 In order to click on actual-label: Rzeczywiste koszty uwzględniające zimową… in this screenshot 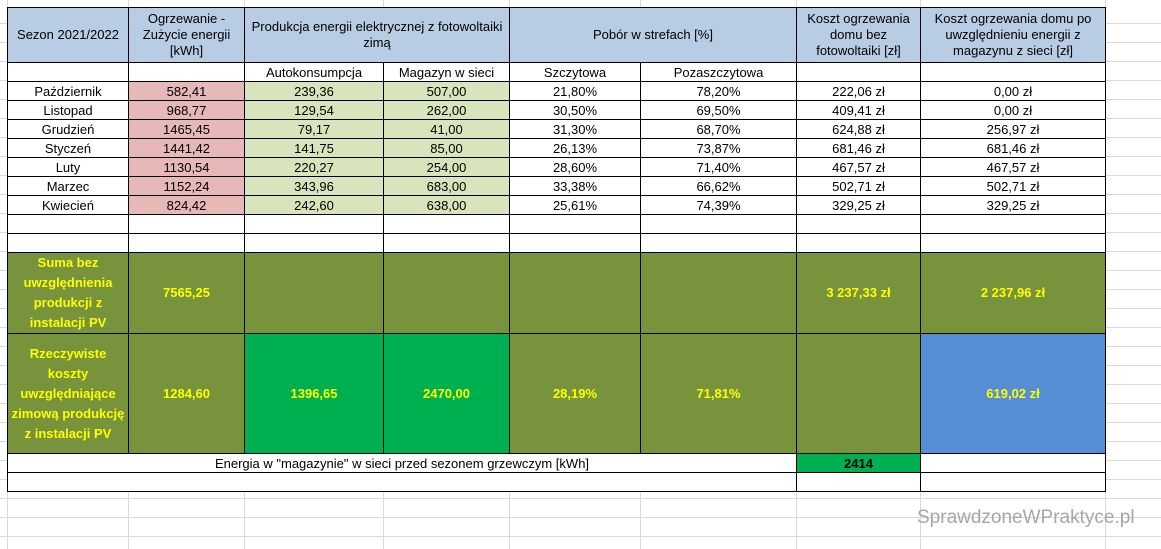, I will do `click(68, 393)`.